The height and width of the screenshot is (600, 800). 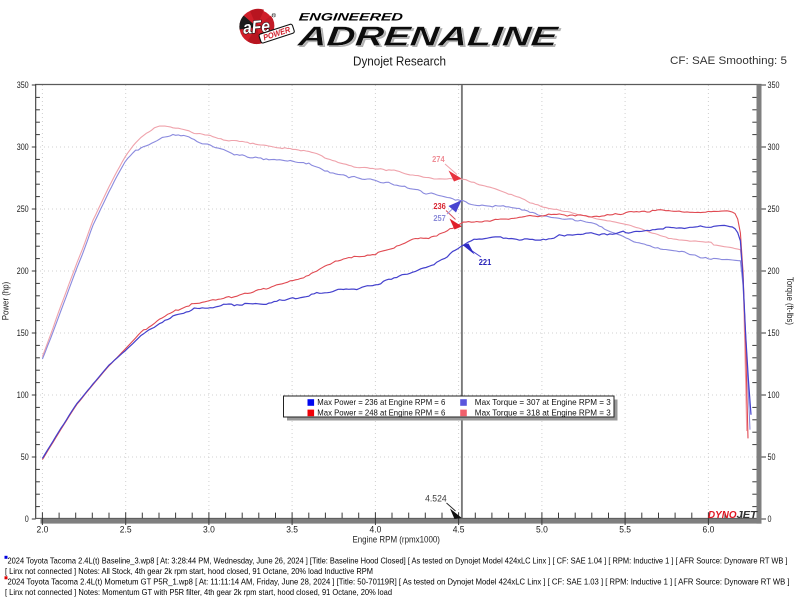 What do you see at coordinates (436, 499) in the screenshot?
I see `svg-text: 4.524` at bounding box center [436, 499].